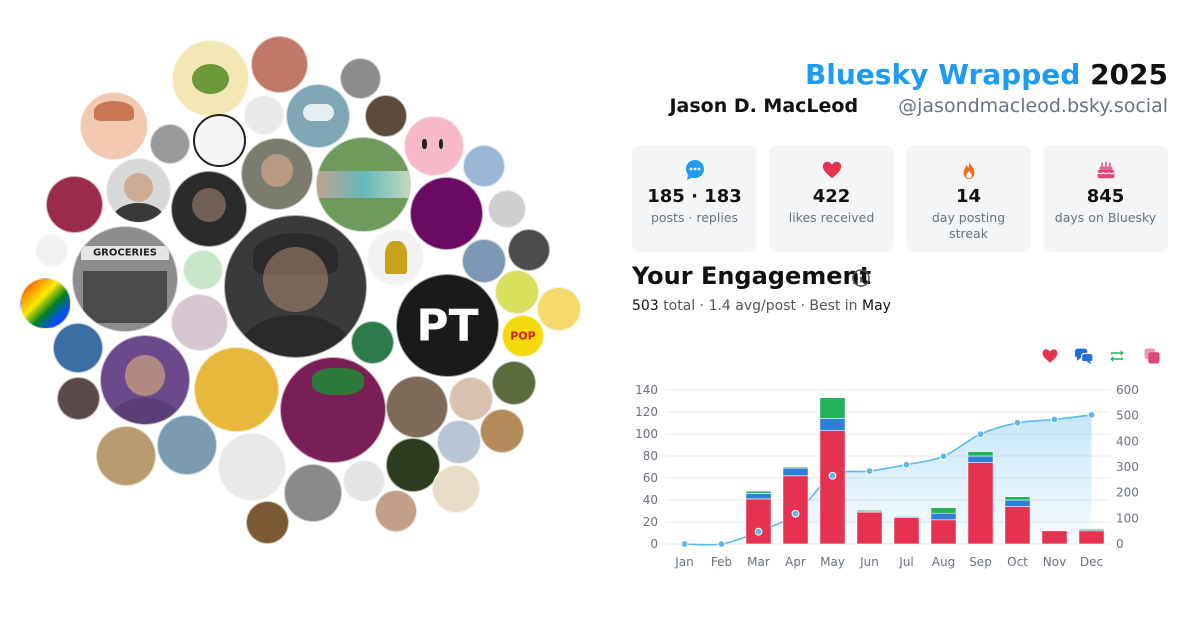 This screenshot has height=630, width=1200. Describe the element at coordinates (514, 383) in the screenshot. I see `avatar-man-profile` at that location.